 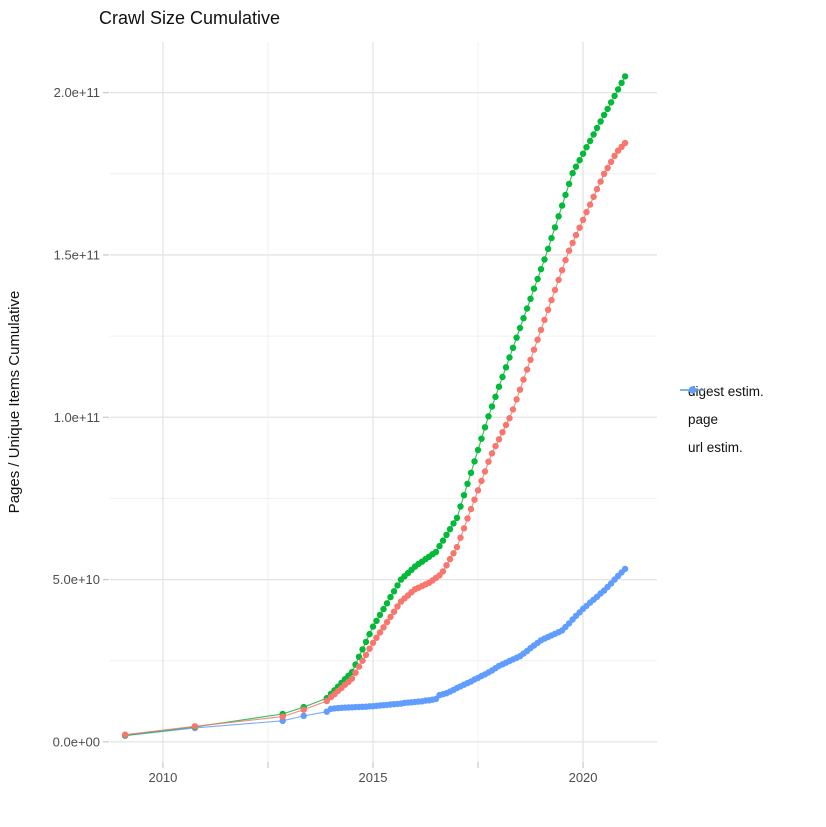 What do you see at coordinates (726, 391) in the screenshot?
I see `legend-label: digest estim.` at bounding box center [726, 391].